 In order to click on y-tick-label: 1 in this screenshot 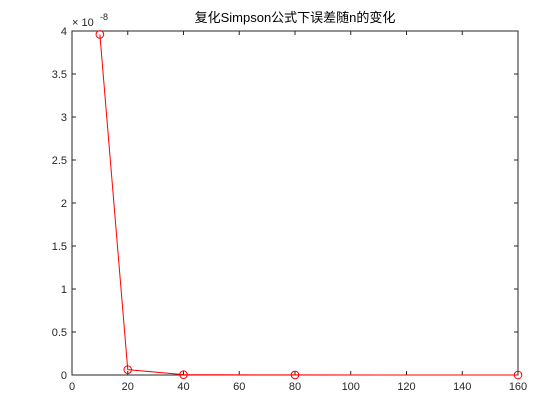, I will do `click(64, 290)`.